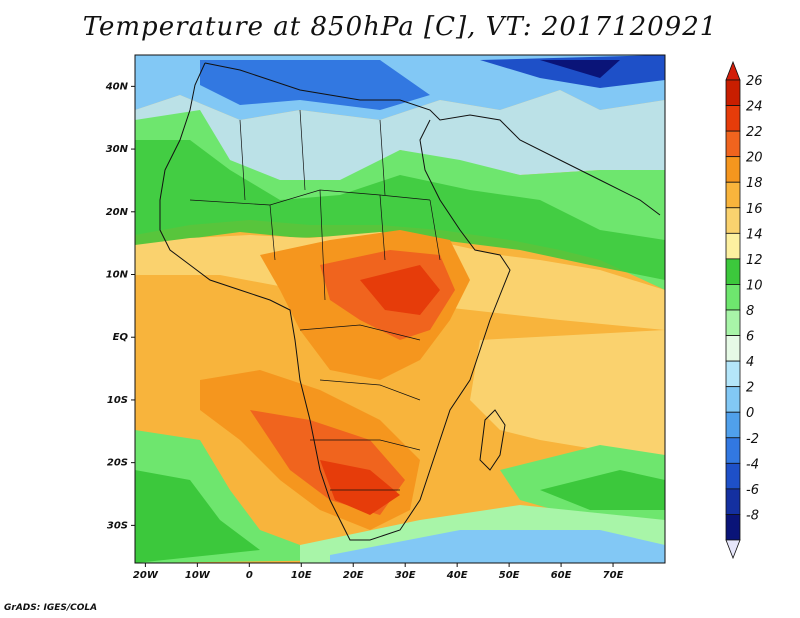  What do you see at coordinates (51, 608) in the screenshot?
I see `credit-text: GrADS: IGES/COLA` at bounding box center [51, 608].